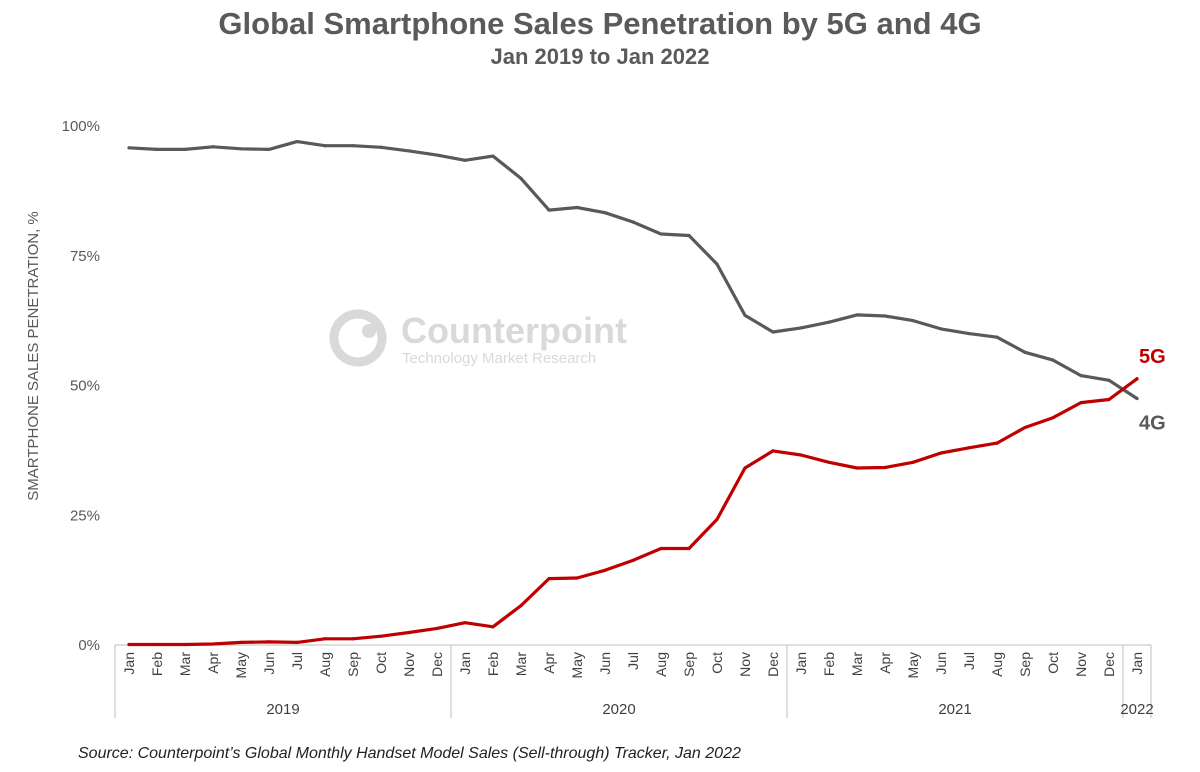 The image size is (1200, 772). Describe the element at coordinates (89, 645) in the screenshot. I see `y-tick-label: 0%` at that location.